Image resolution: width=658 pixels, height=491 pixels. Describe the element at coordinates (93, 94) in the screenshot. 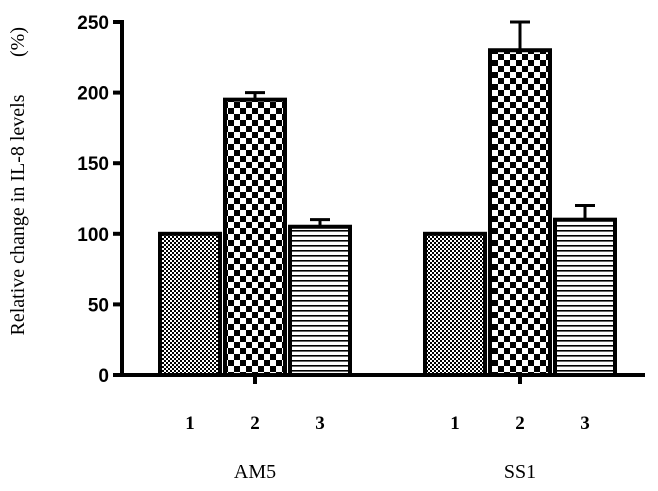

I see `y-tick-label: 200` at that location.